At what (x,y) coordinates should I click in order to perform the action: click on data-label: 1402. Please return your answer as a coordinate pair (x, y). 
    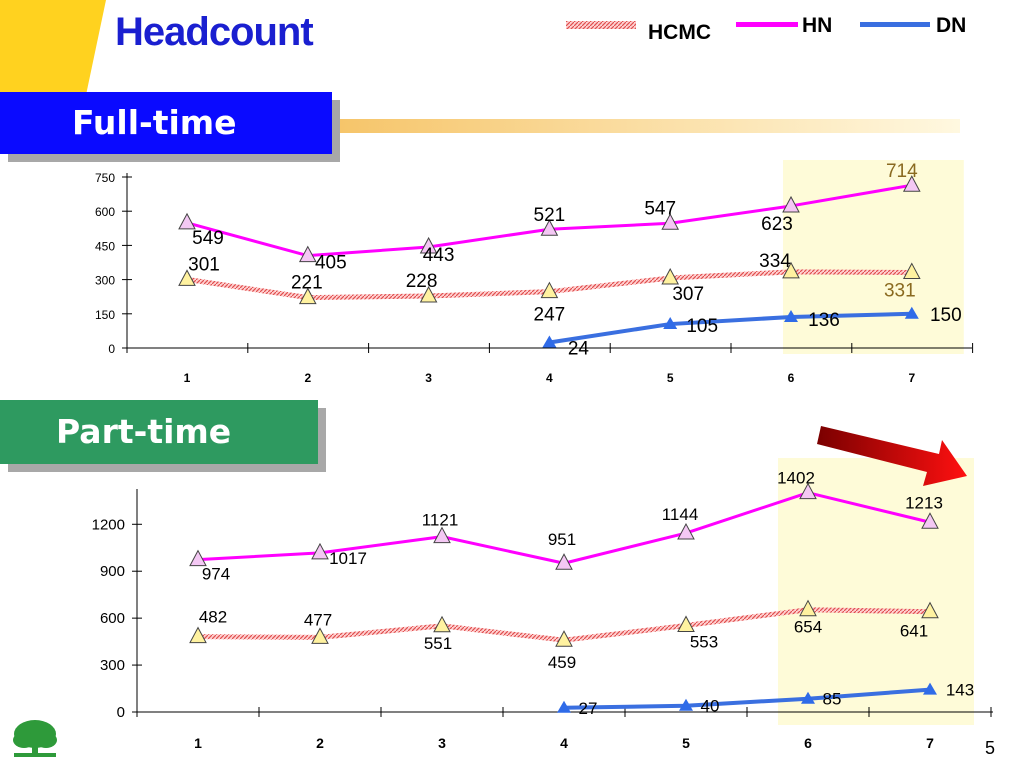
    Looking at the image, I should click on (796, 478).